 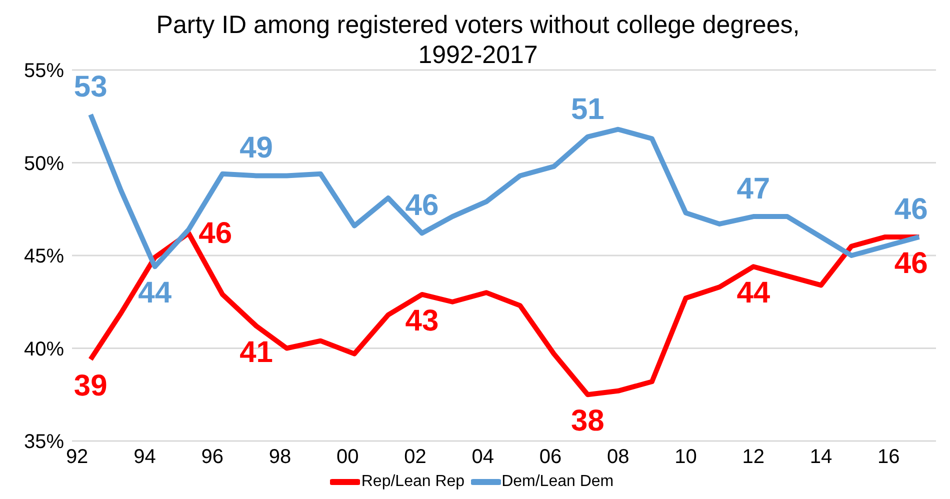 What do you see at coordinates (821, 457) in the screenshot?
I see `x-tick-label: 14` at bounding box center [821, 457].